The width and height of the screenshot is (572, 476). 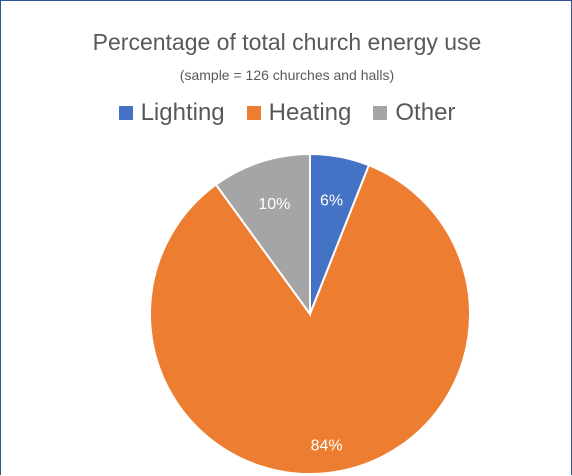 What do you see at coordinates (287, 42) in the screenshot?
I see `chart-title: Percentage of total church energy use` at bounding box center [287, 42].